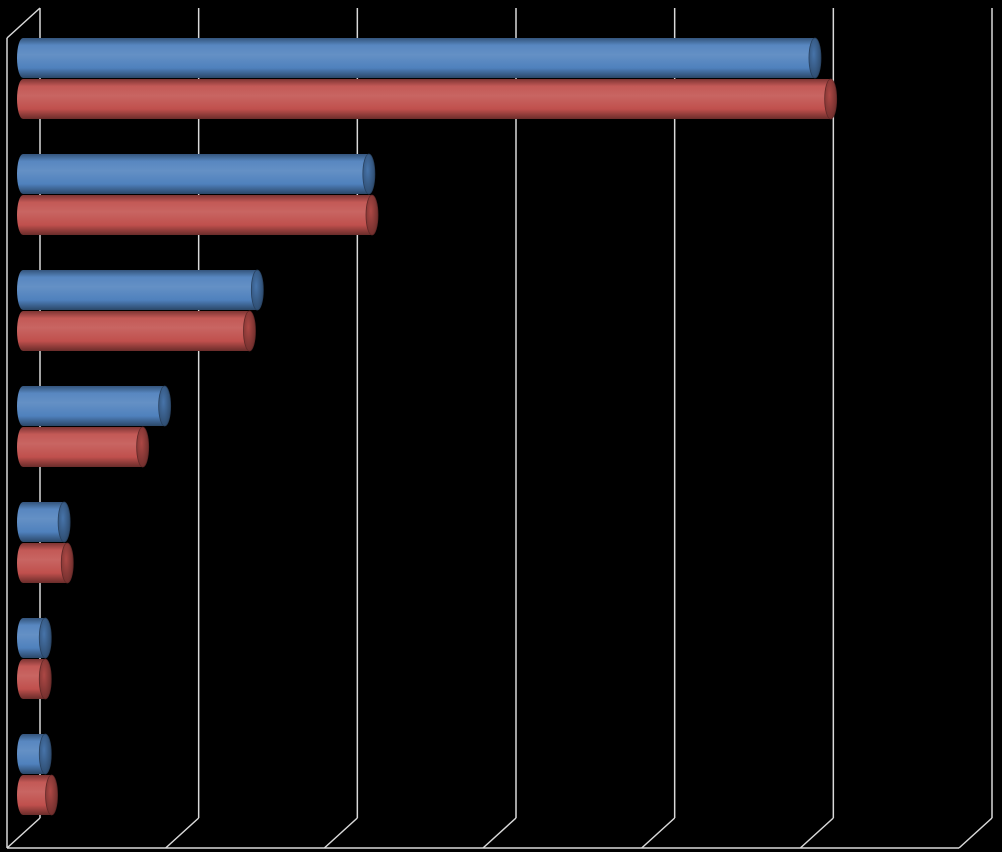 The image size is (1002, 852). I want to click on bar-cat6-series1, so click(34, 638).